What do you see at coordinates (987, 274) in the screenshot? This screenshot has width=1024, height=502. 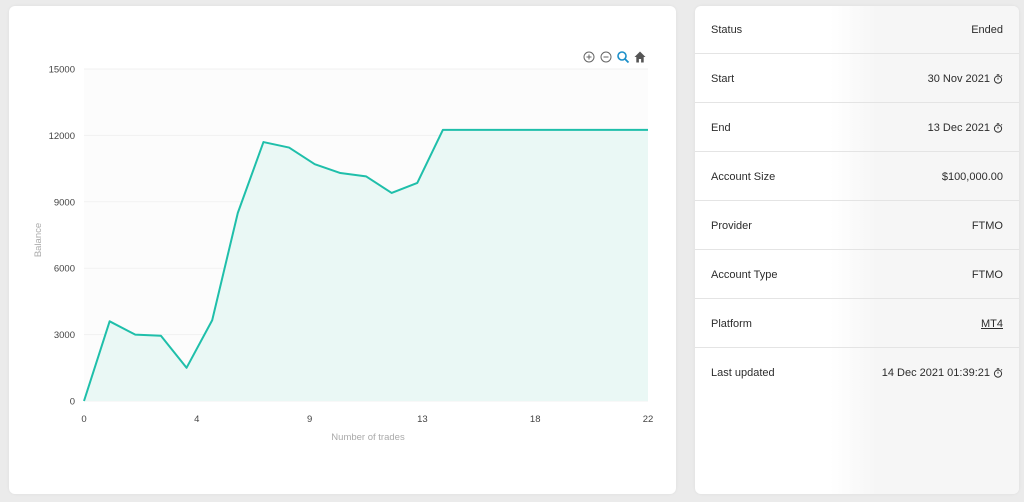 I see `account-type-value: FTMO` at bounding box center [987, 274].